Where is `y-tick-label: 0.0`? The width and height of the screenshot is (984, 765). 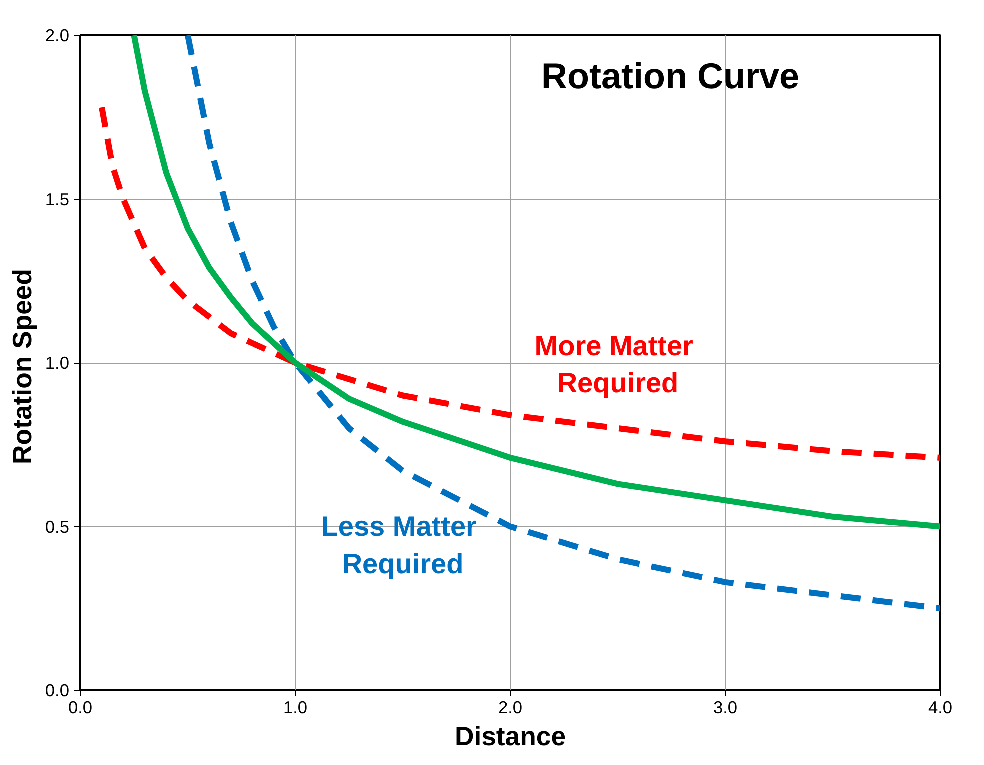
y-tick-label: 0.0 is located at coordinates (57, 690).